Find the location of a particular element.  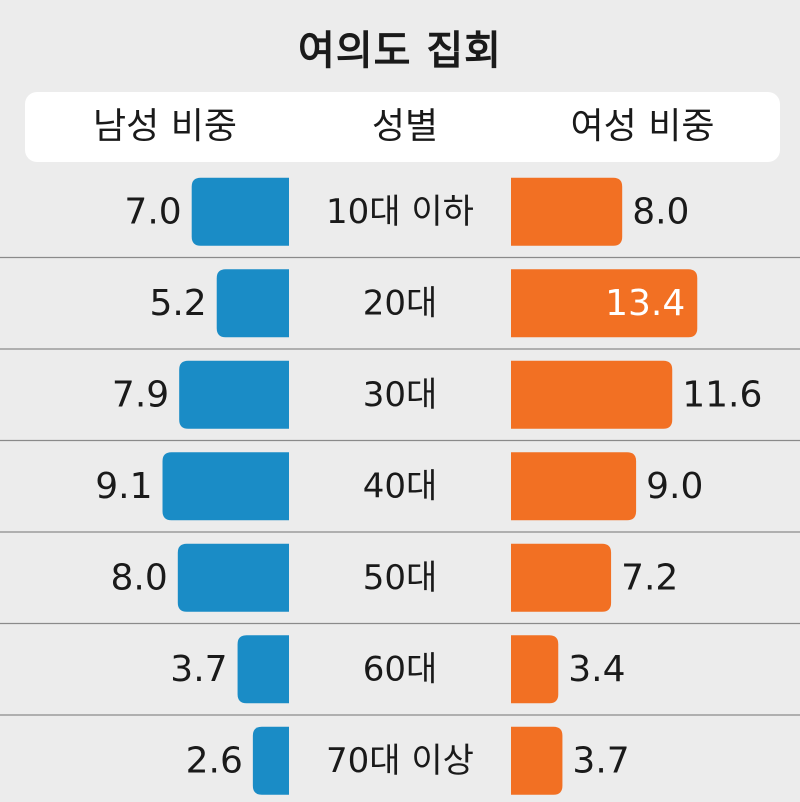

male-value-label: 9.1 is located at coordinates (123, 486).